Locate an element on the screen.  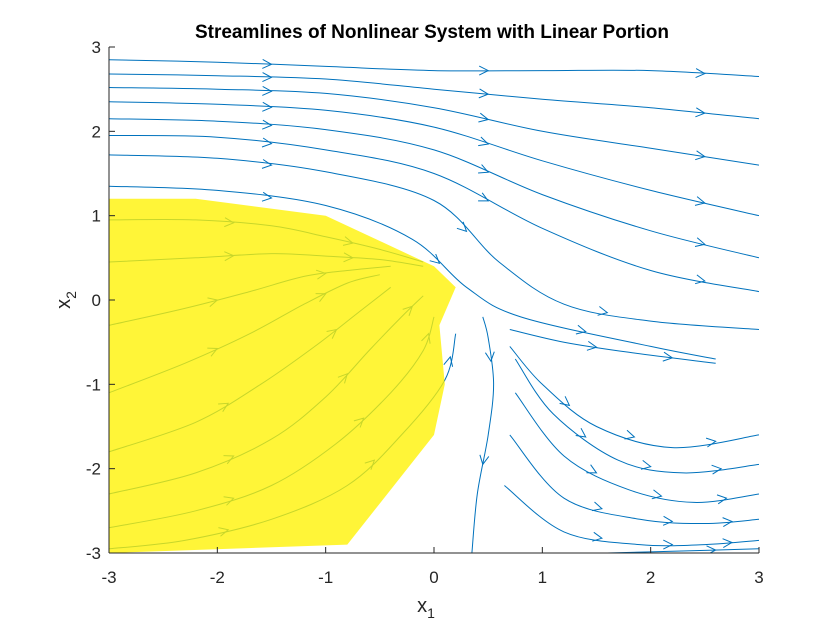
x-tick-label: -1 is located at coordinates (325, 577).